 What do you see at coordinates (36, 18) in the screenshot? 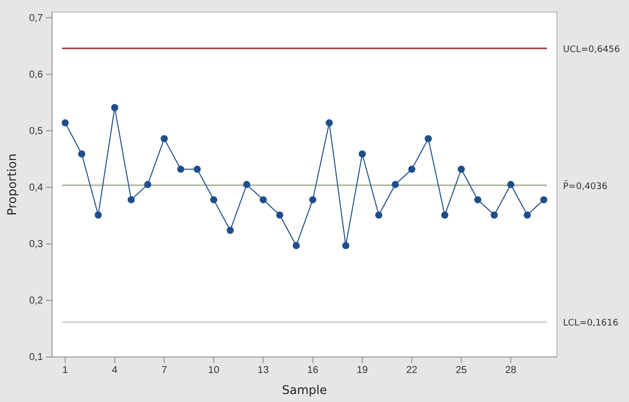
I see `y-tick-label: 0,7` at bounding box center [36, 18].